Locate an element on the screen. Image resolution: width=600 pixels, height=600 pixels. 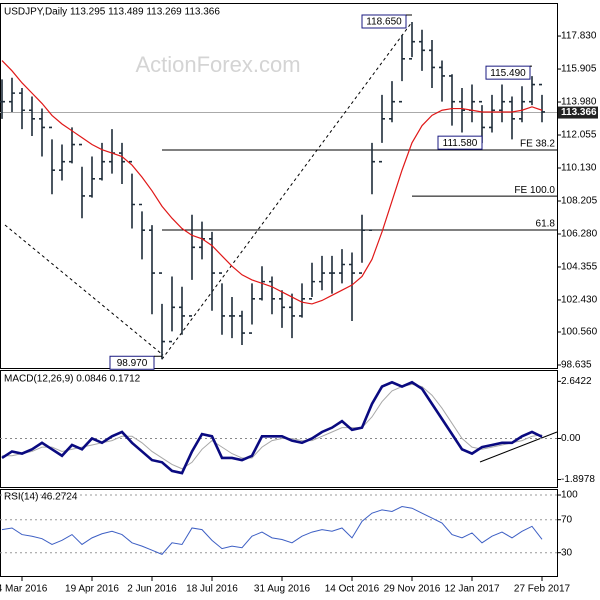
x-tick-label: 29 Nov 2016 is located at coordinates (412, 589).